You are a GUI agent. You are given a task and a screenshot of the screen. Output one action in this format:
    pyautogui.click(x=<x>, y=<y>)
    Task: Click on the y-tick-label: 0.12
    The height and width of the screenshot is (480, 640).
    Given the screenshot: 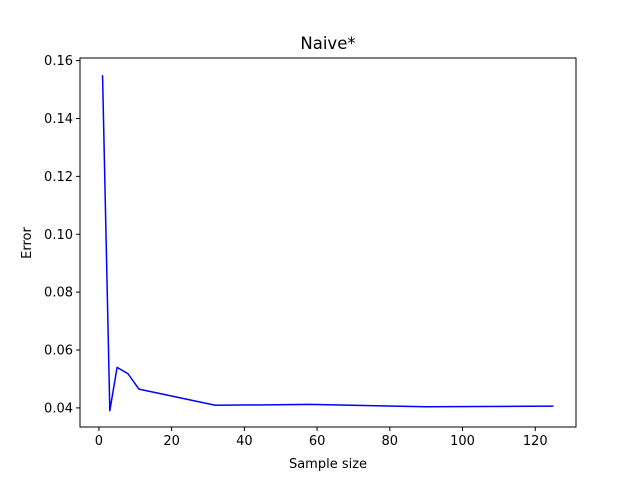 What is the action you would take?
    pyautogui.click(x=58, y=177)
    